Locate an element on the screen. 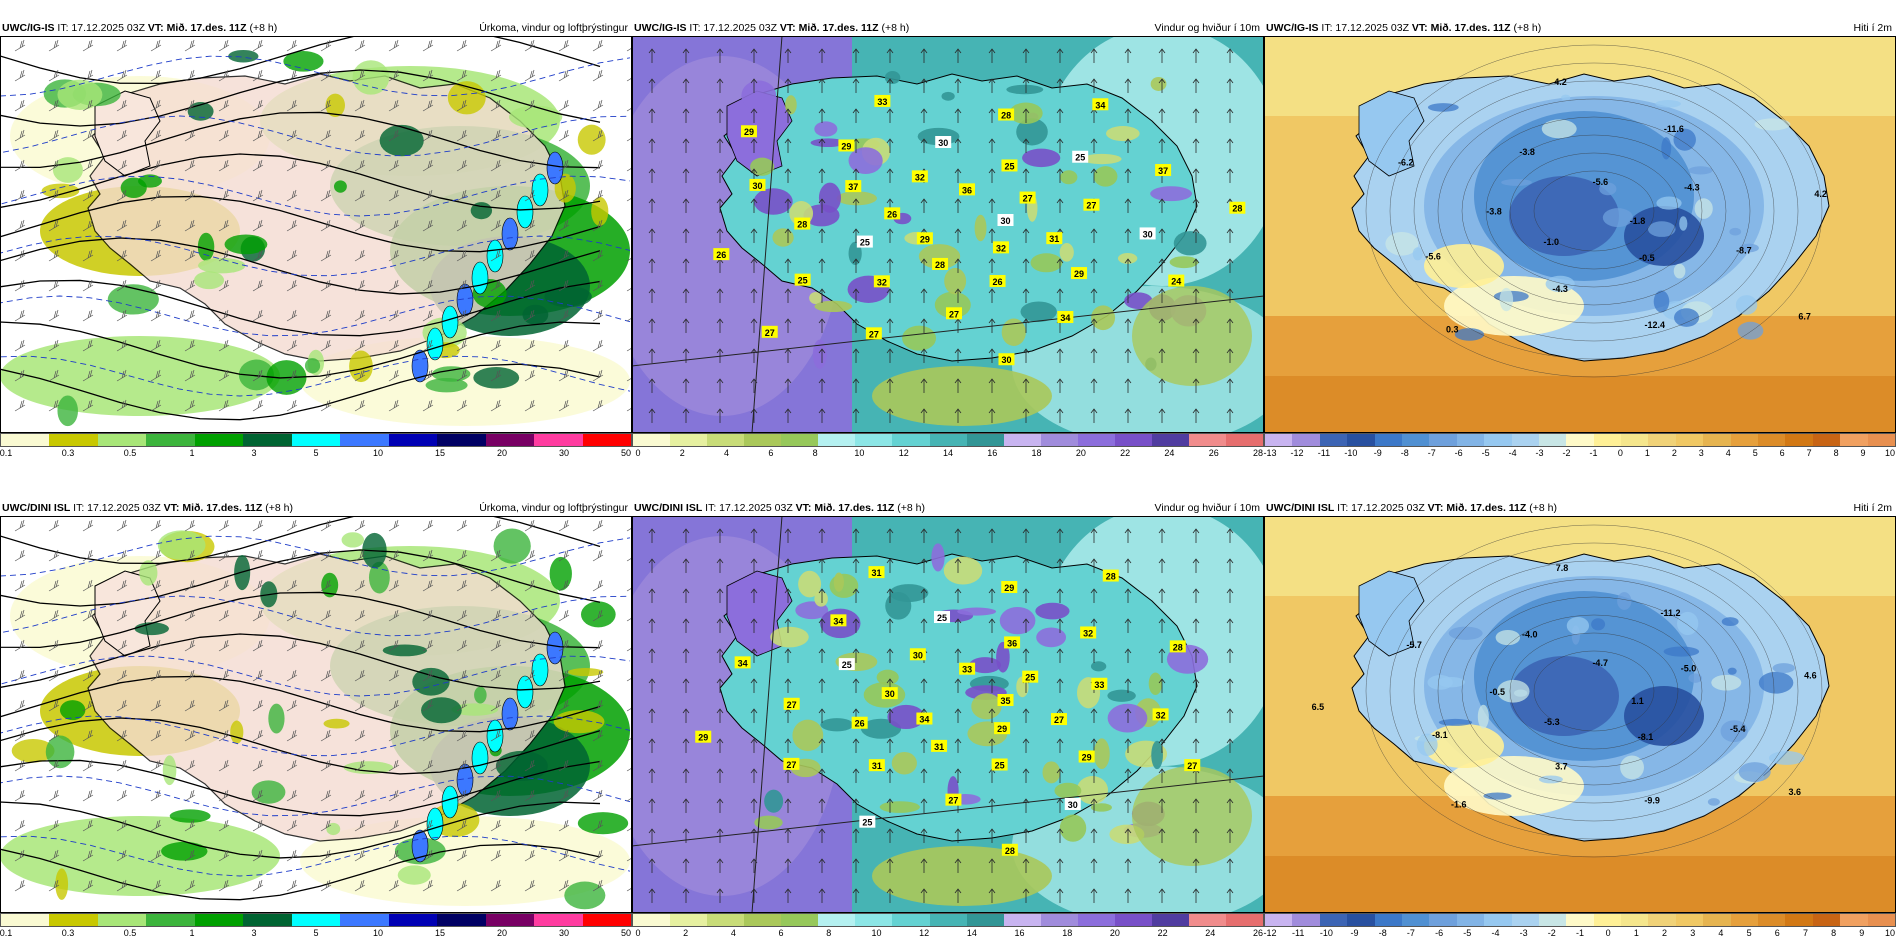 Image resolution: width=1900 pixels, height=950 pixels. colorbar-tick-label: 24 is located at coordinates (1210, 933).